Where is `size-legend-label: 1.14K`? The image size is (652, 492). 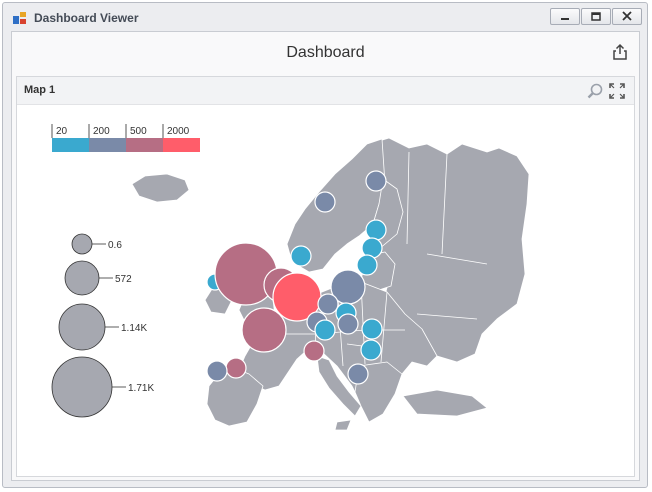 size-legend-label: 1.14K is located at coordinates (134, 328).